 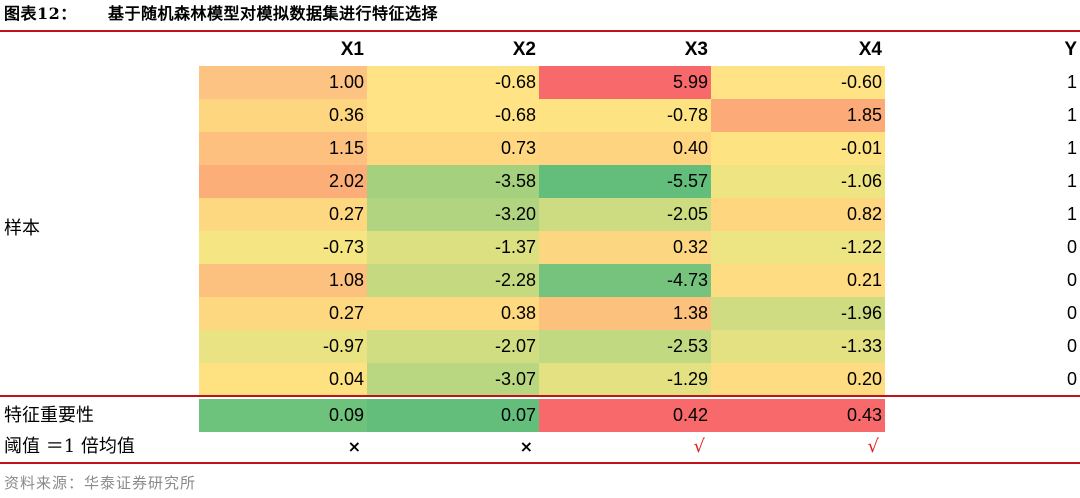 I want to click on figure-caption: 基于随机森林模型对模拟数据集进行特征选择, so click(x=273, y=13).